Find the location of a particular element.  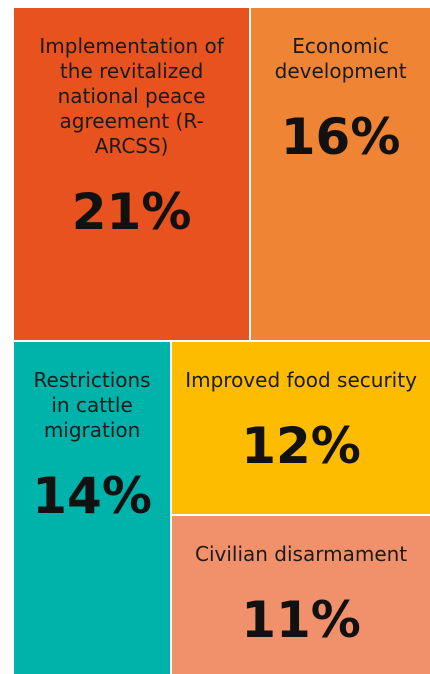

tile-label: Improved food security is located at coordinates (301, 380).